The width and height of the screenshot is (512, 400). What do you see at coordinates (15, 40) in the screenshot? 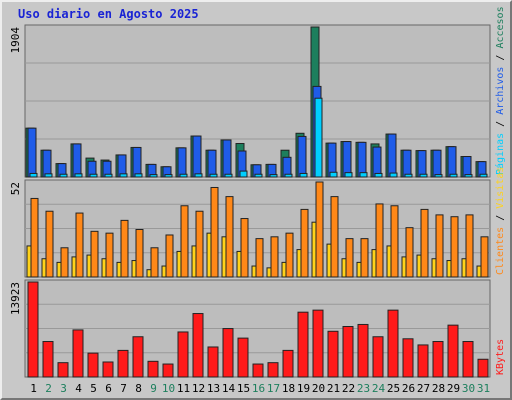
I see `y-max-label: 1904` at bounding box center [15, 40].